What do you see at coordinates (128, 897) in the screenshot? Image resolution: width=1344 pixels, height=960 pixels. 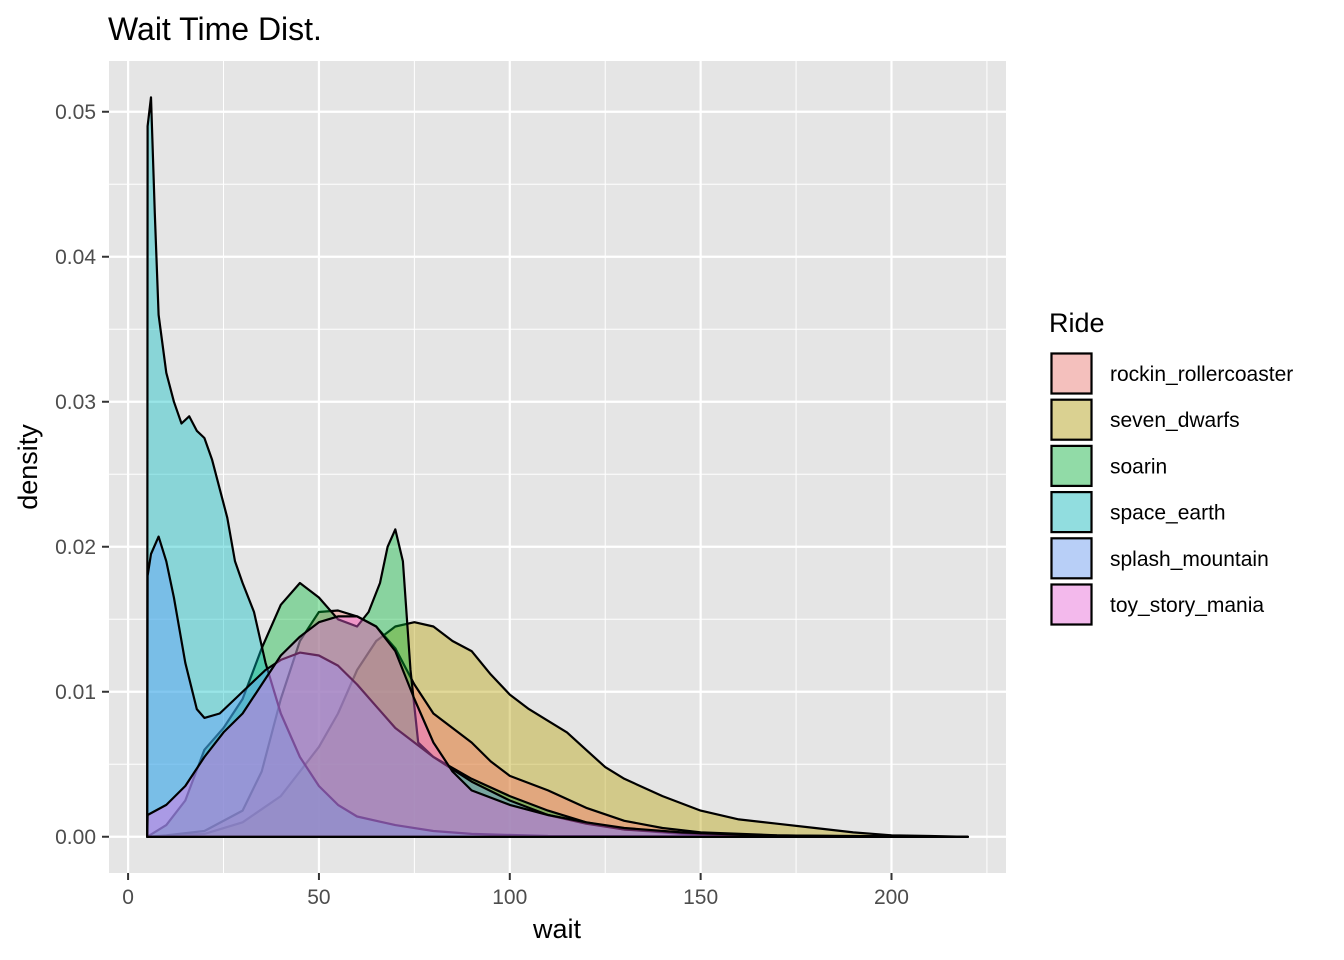 I see `x-tick-label: 0` at bounding box center [128, 897].